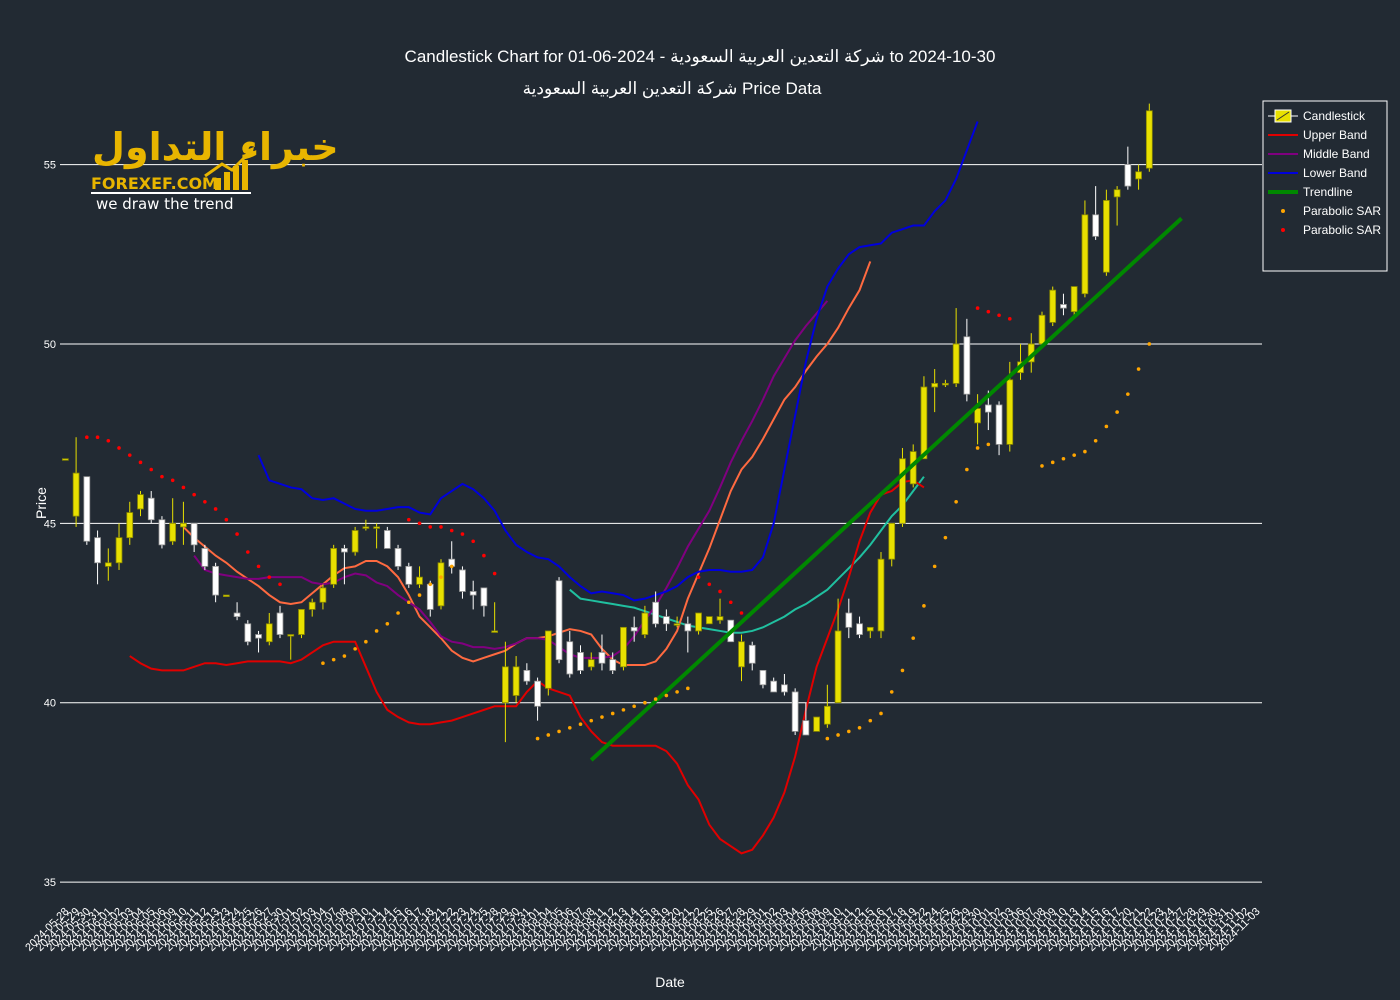 Image resolution: width=1400 pixels, height=1000 pixels. I want to click on legend-item-trend: Trendline, so click(1310, 192).